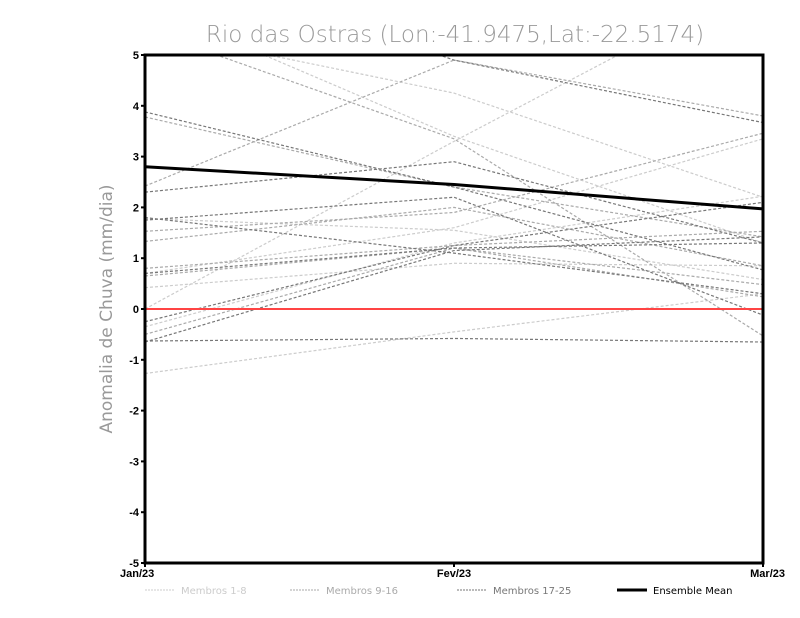 Image resolution: width=800 pixels, height=618 pixels. What do you see at coordinates (137, 574) in the screenshot?
I see `x-tick-label: Jan/23` at bounding box center [137, 574].